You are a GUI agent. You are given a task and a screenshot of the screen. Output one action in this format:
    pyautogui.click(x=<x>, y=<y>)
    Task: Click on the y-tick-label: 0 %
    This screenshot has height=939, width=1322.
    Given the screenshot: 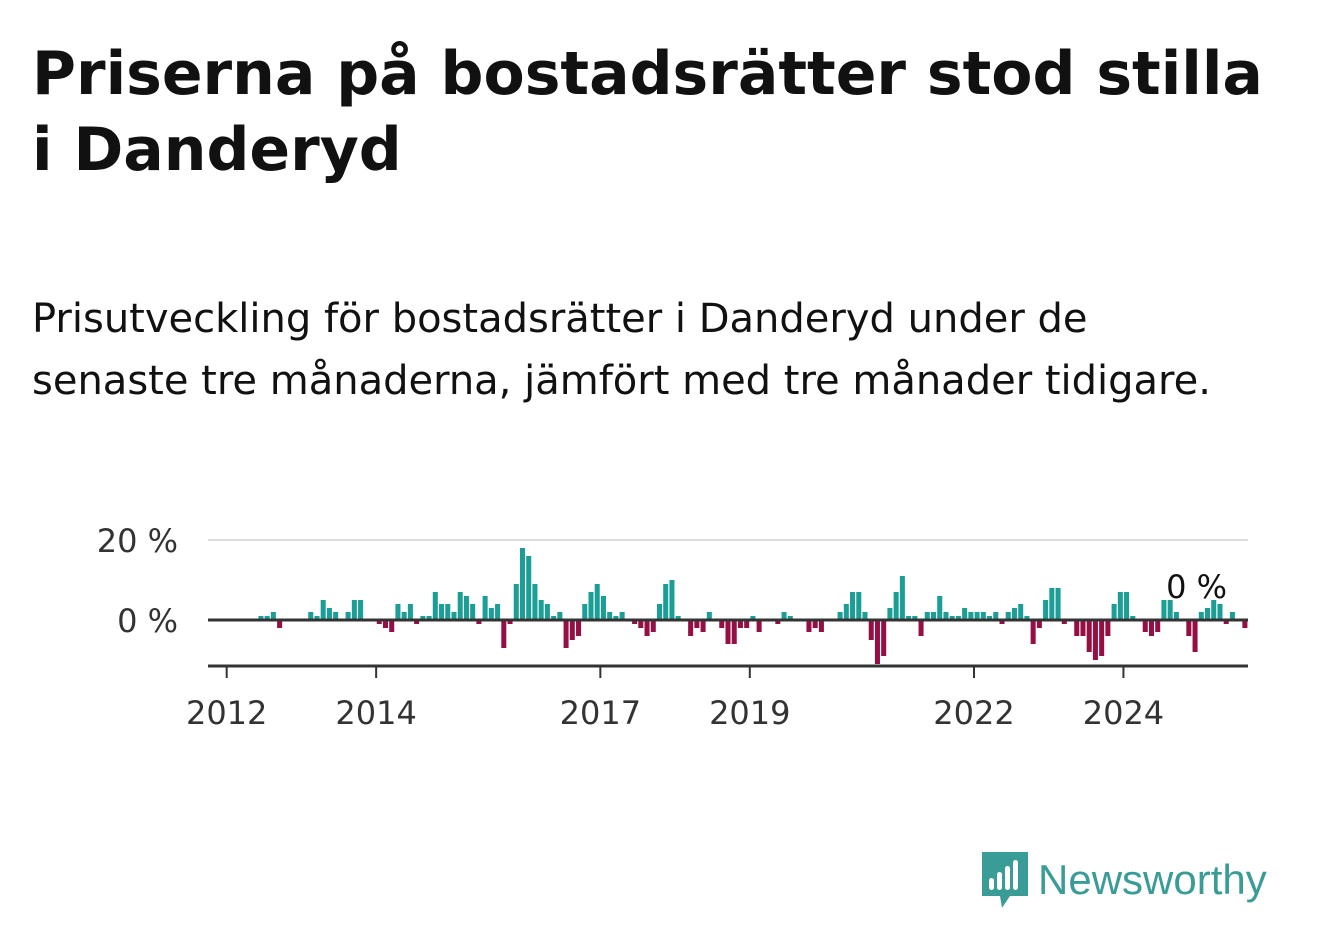 What is the action you would take?
    pyautogui.click(x=147, y=621)
    